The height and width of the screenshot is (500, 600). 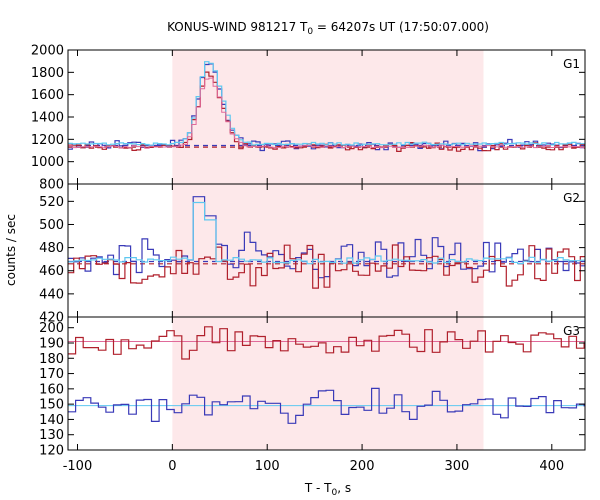 What do you see at coordinates (327, 489) in the screenshot?
I see `x-axis-label: T - T0, s` at bounding box center [327, 489].